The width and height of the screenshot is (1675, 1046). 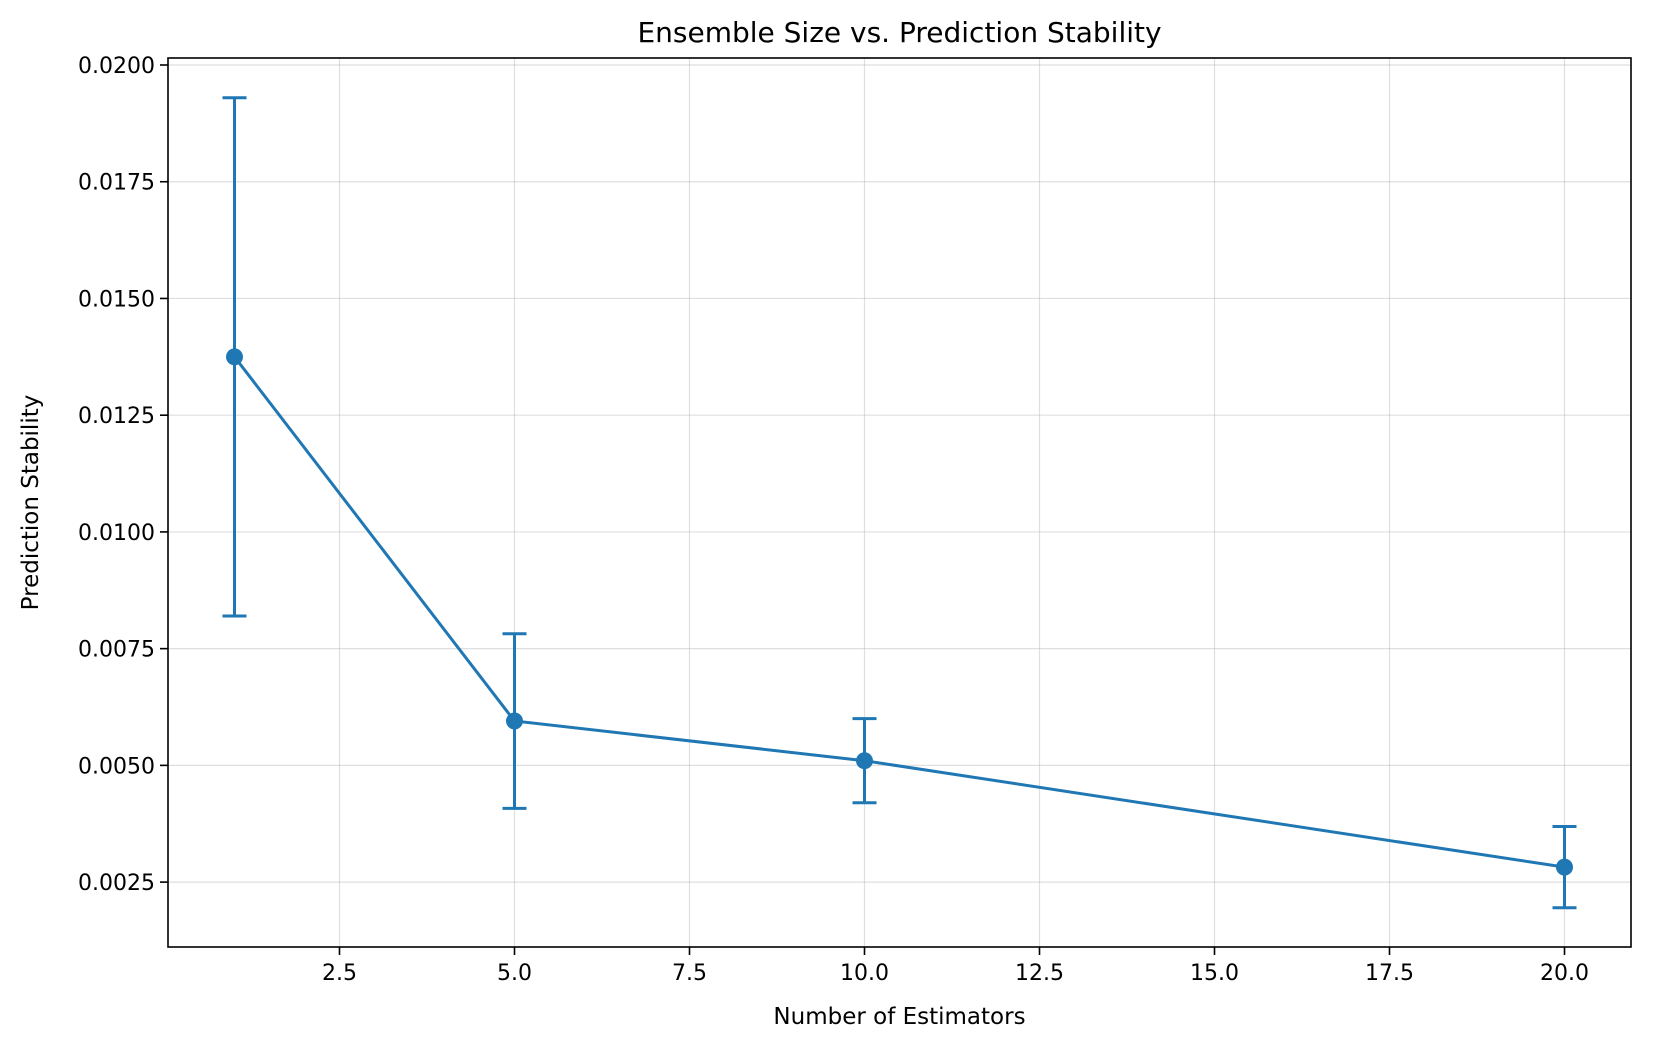 I want to click on x-tick-label: 10.0, so click(x=864, y=973).